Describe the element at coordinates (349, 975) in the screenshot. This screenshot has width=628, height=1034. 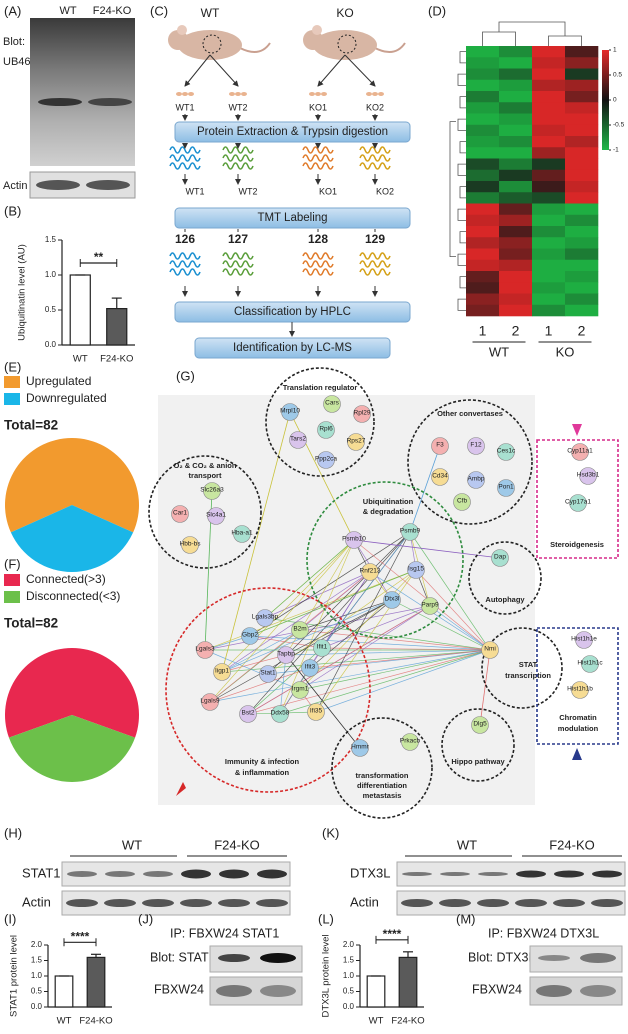
I see `y-tick-label: 1.0` at that location.